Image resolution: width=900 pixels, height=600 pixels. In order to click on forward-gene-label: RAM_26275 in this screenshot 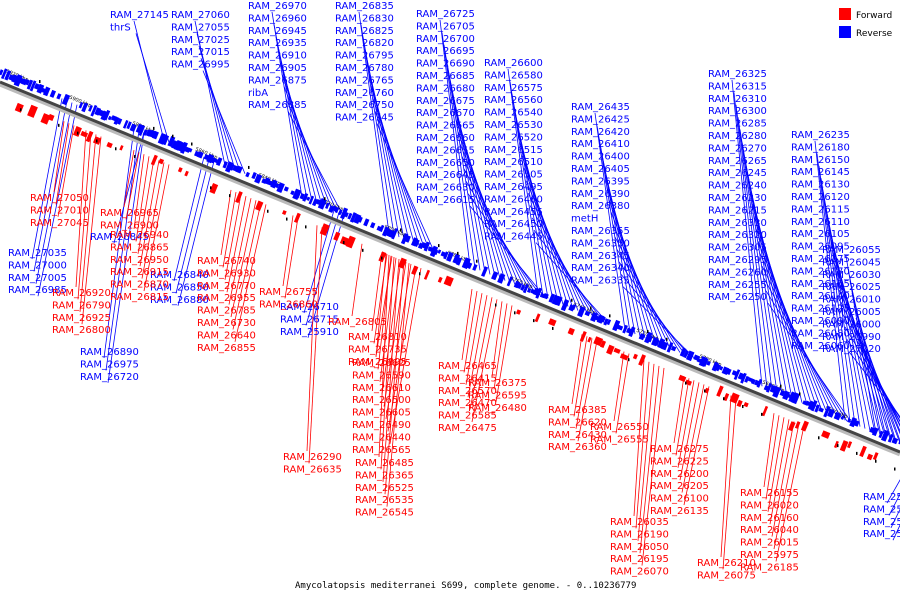, I will do `click(679, 449)`.